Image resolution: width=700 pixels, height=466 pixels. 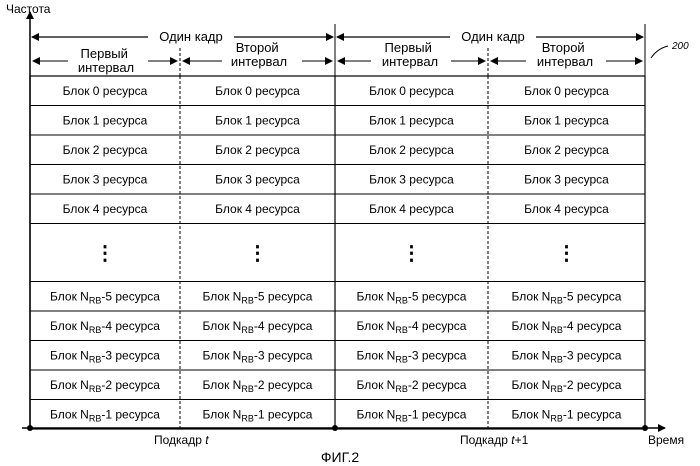 What do you see at coordinates (340, 457) in the screenshot?
I see `figure-caption: ФИГ.2` at bounding box center [340, 457].